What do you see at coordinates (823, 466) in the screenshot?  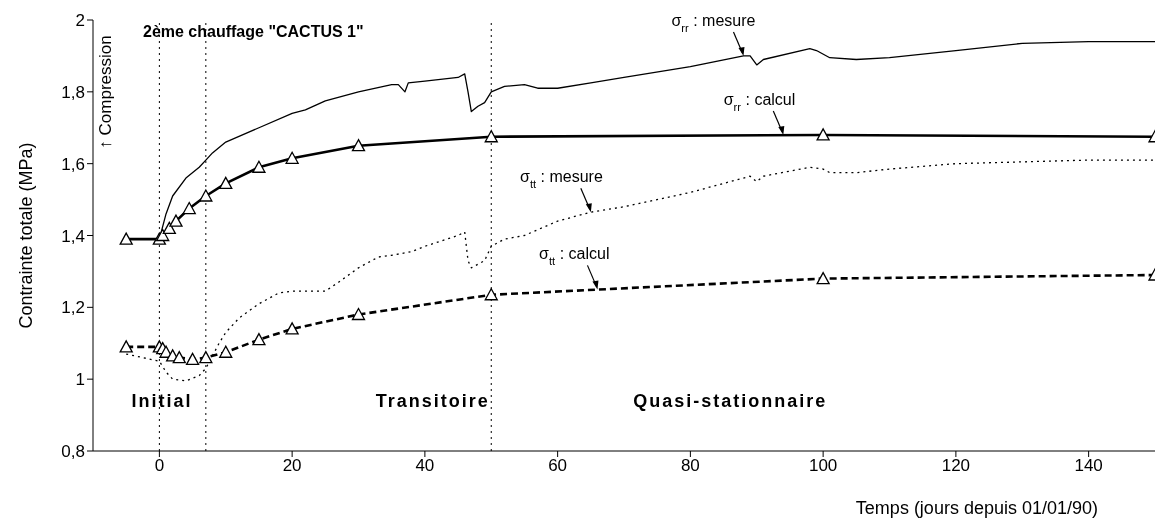 I see `x-tick-label: 100` at bounding box center [823, 466].